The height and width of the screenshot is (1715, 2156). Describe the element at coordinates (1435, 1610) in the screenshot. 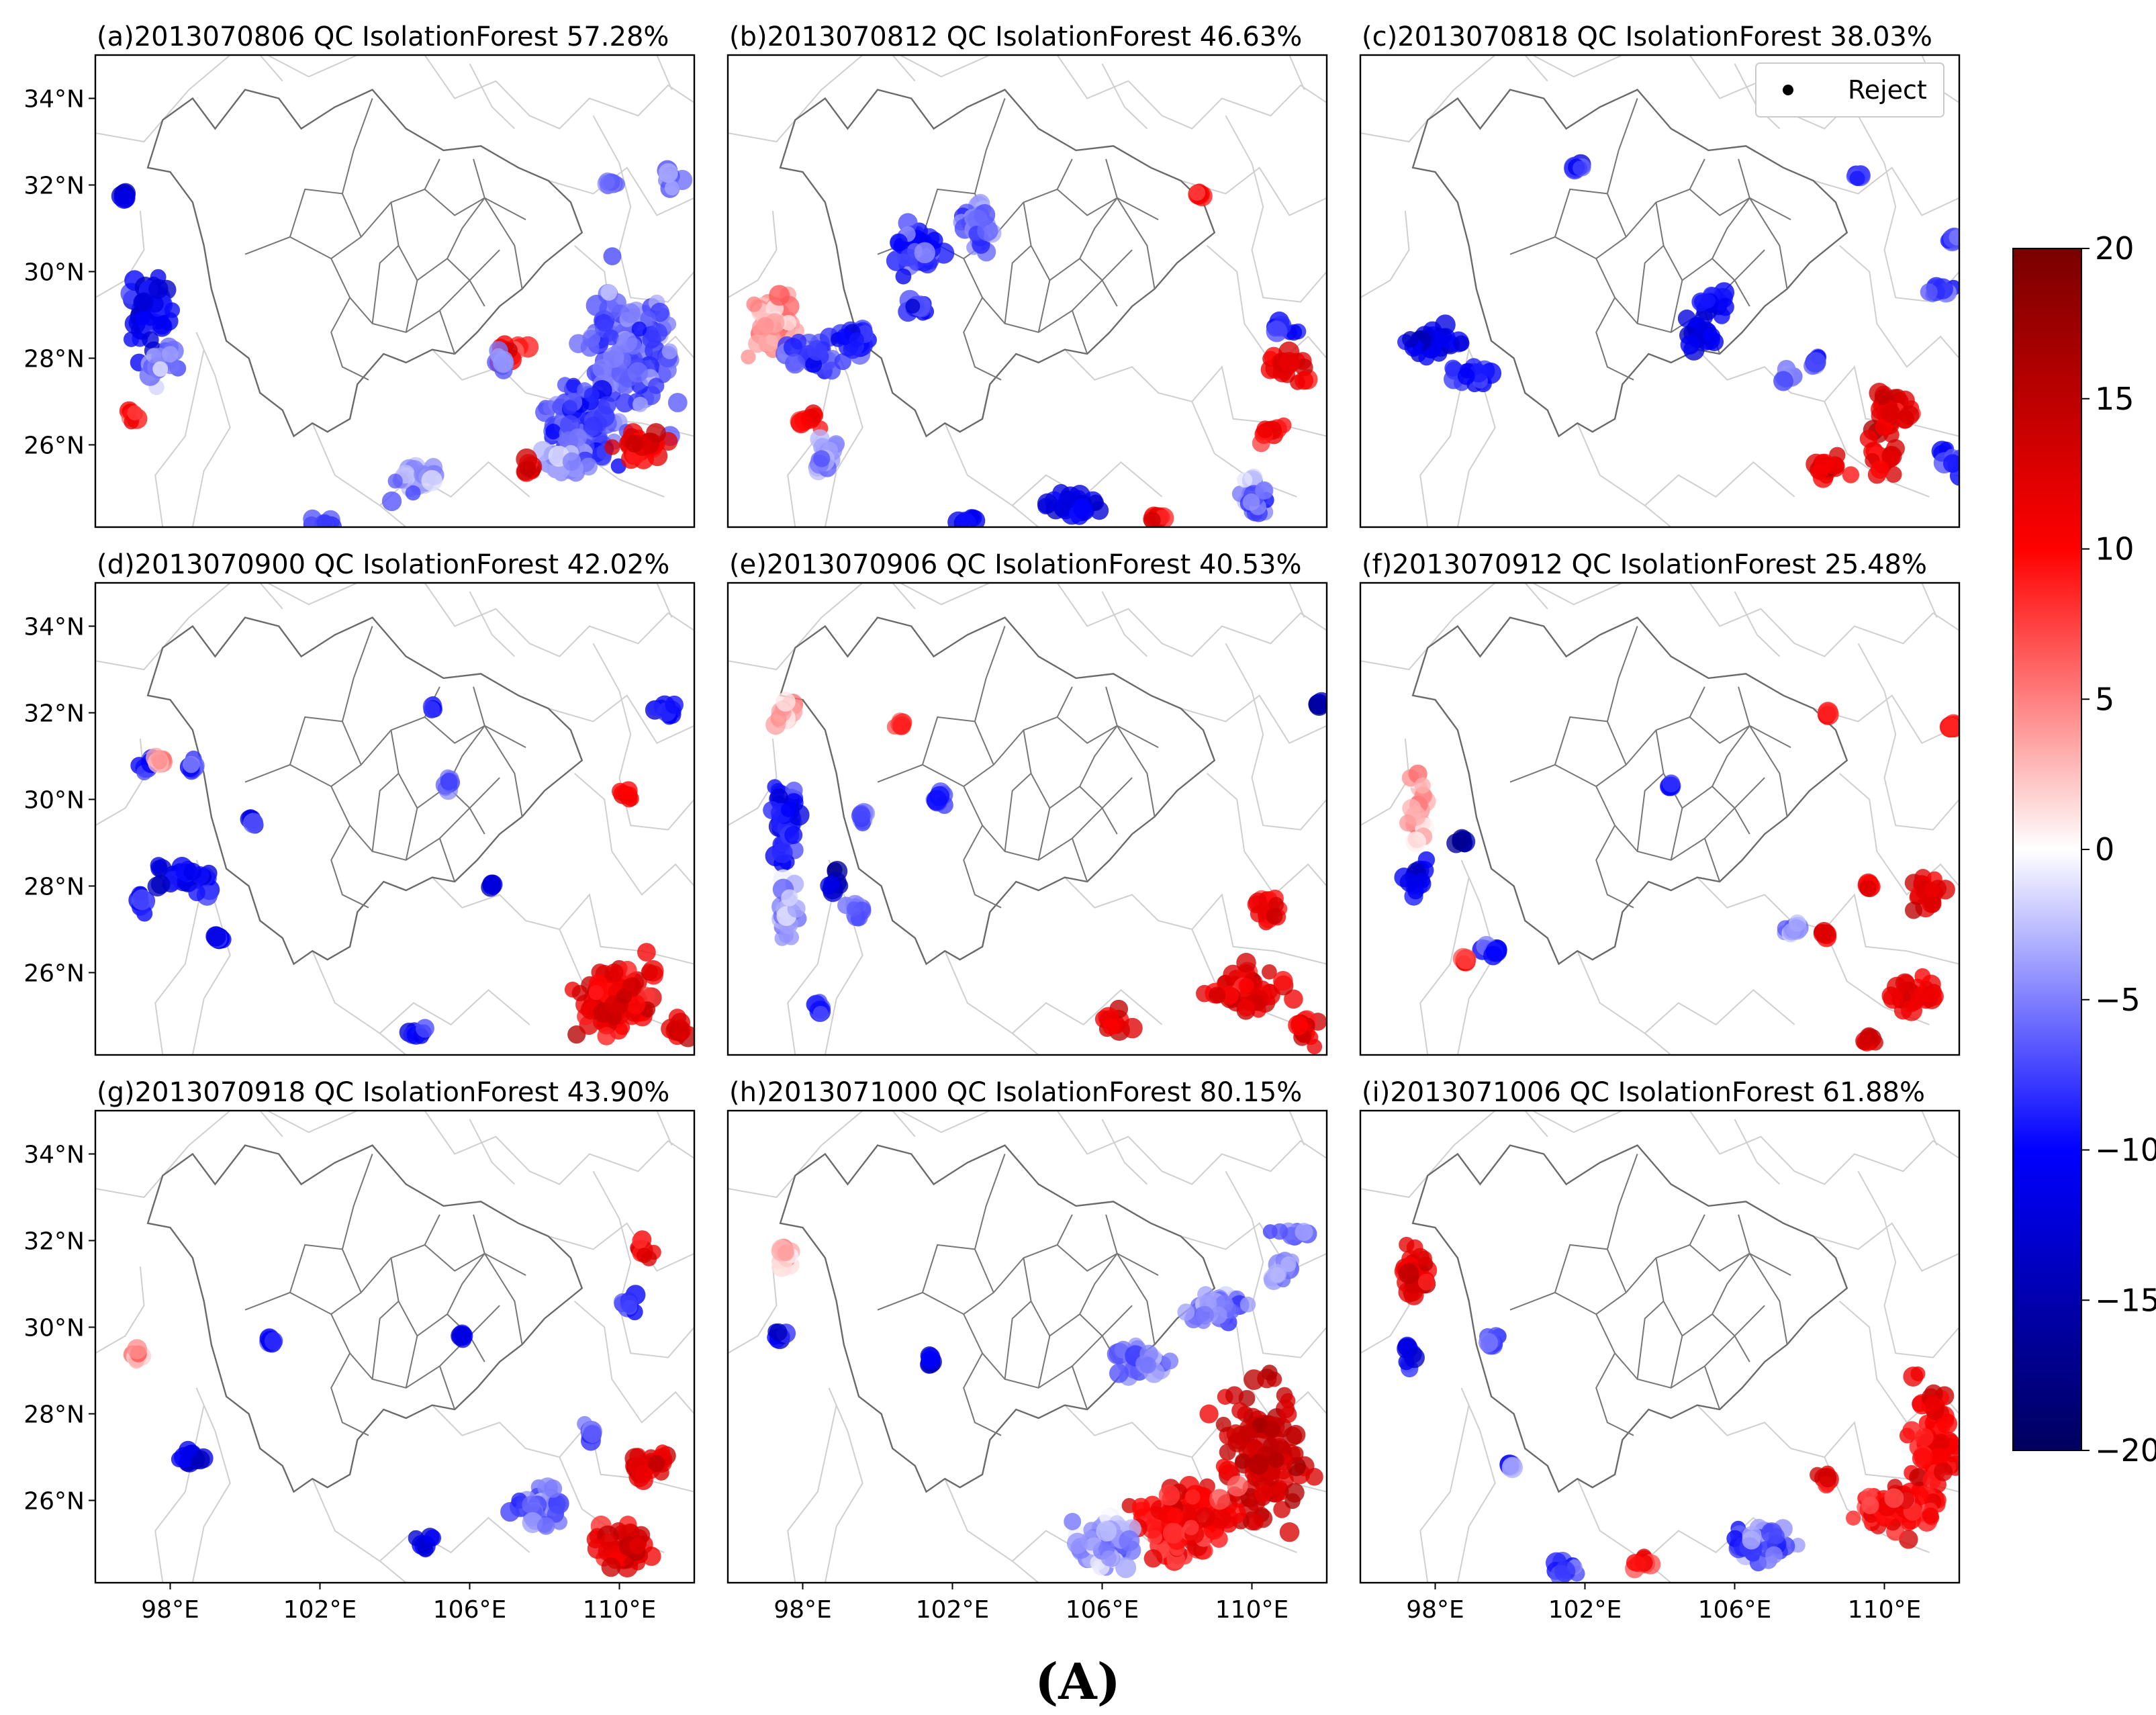

I see `lon-tick-label: 98°E` at that location.